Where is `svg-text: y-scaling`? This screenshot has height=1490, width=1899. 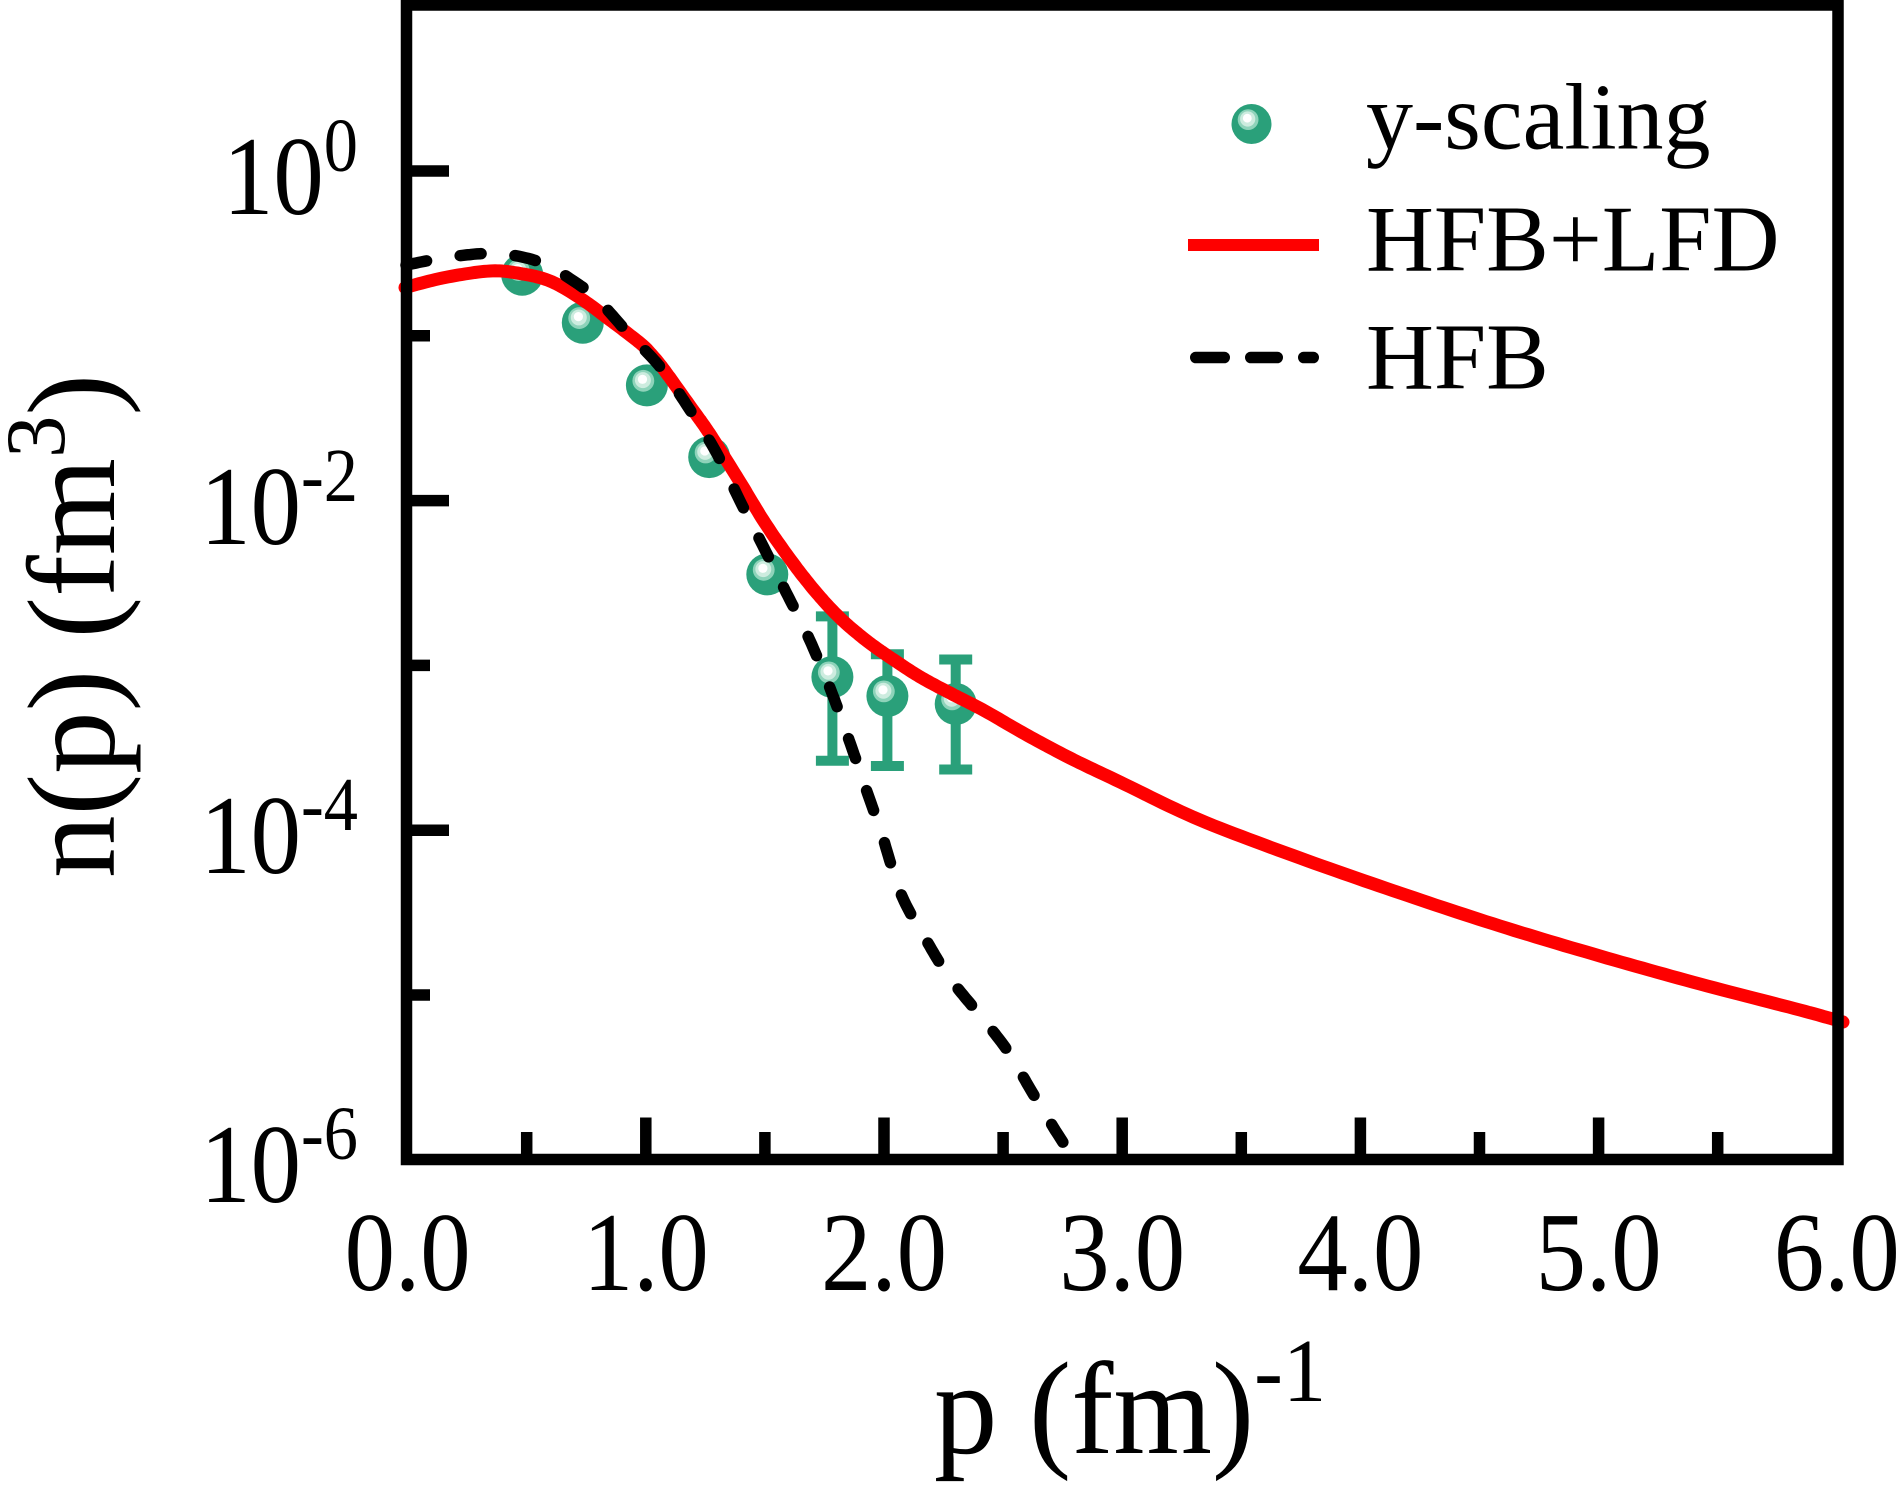
svg-text: y-scaling is located at coordinates (1538, 118).